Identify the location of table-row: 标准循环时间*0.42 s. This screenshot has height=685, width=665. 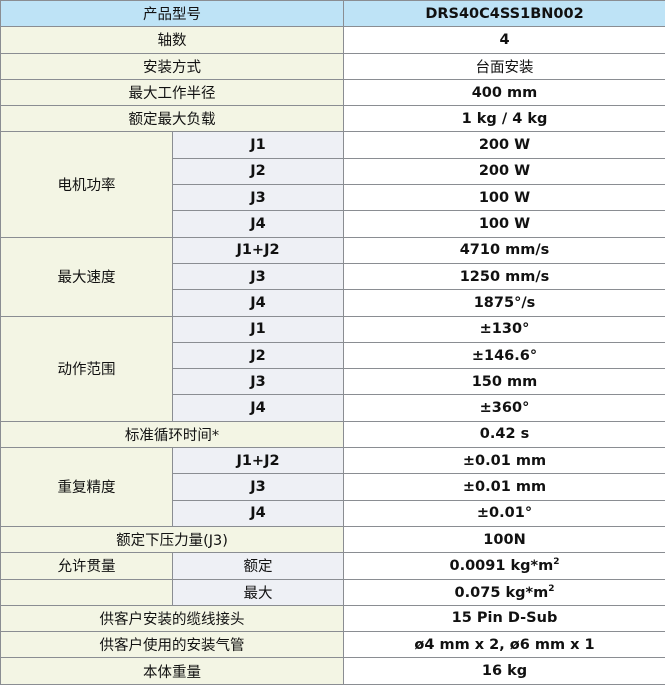
(333, 434).